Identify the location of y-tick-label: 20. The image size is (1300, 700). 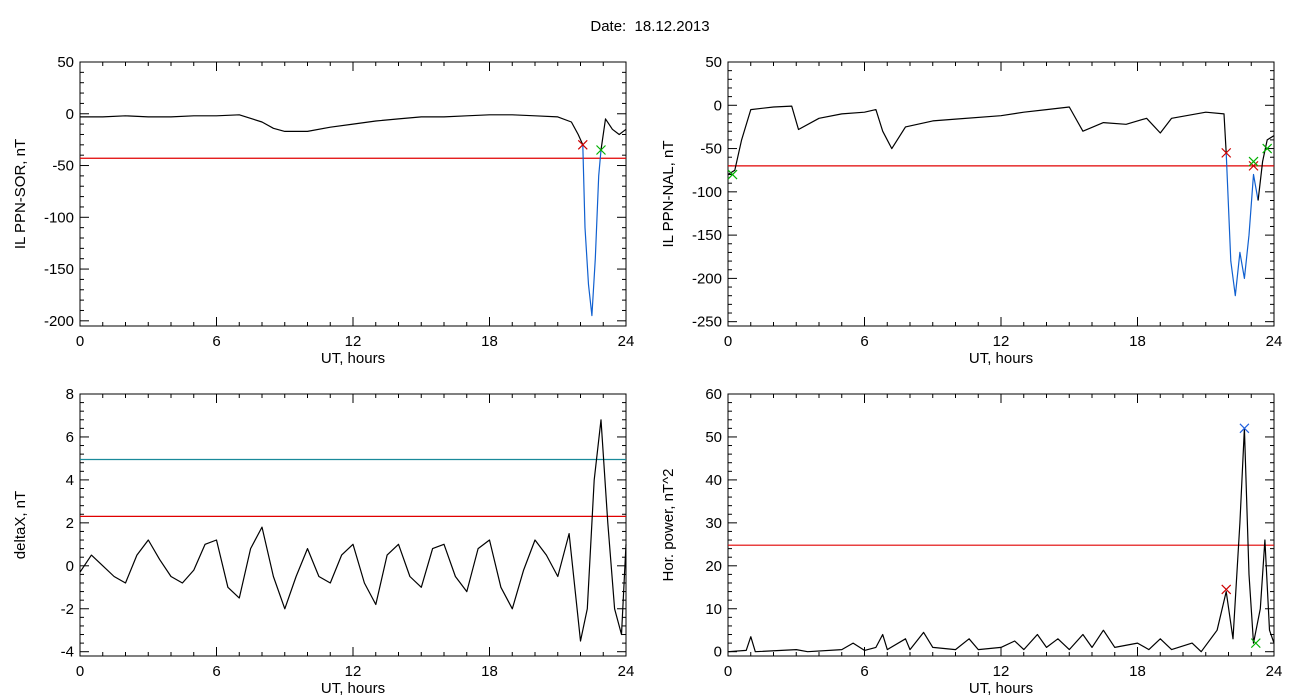
(713, 566).